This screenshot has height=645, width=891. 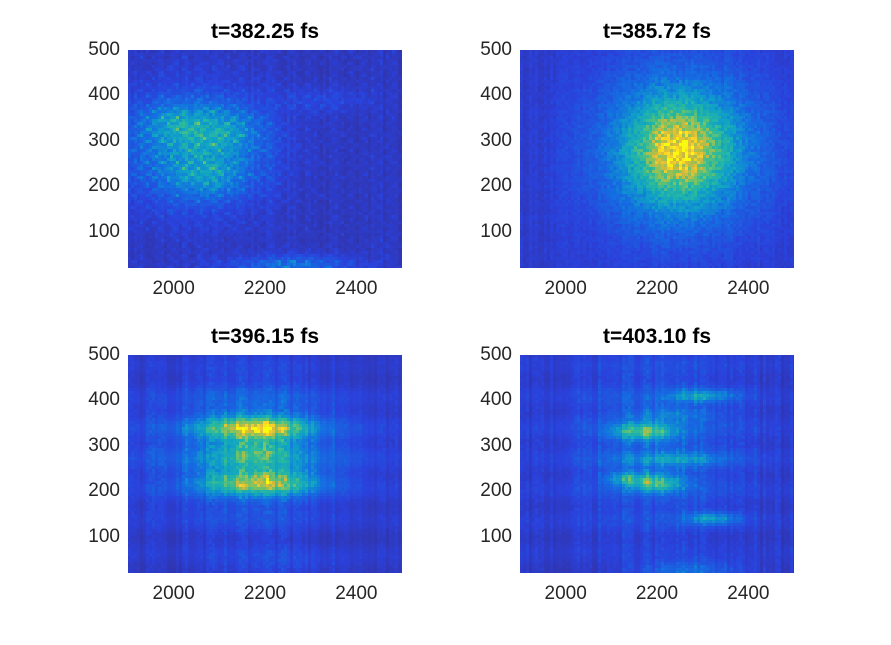 I want to click on chart-title-2: t=385.72 fs, so click(x=657, y=32).